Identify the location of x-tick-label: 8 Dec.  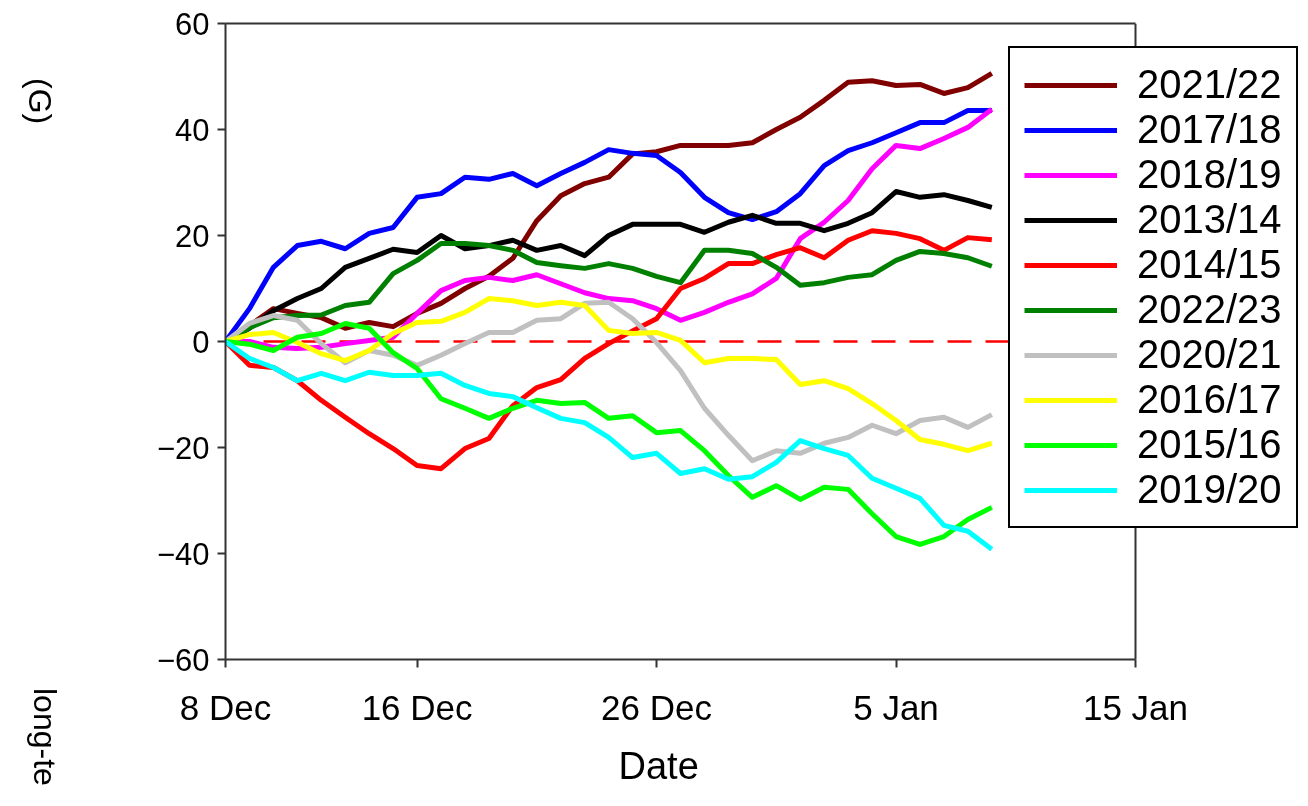
(225, 707).